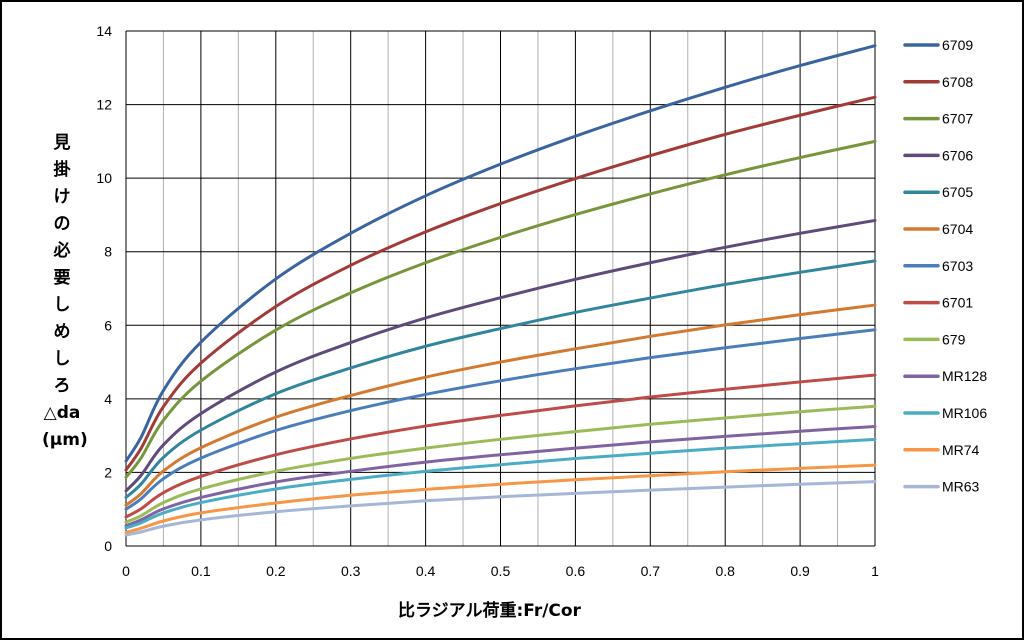 Image resolution: width=1024 pixels, height=640 pixels. What do you see at coordinates (62, 143) in the screenshot?
I see `y-axis-label-char: 見` at bounding box center [62, 143].